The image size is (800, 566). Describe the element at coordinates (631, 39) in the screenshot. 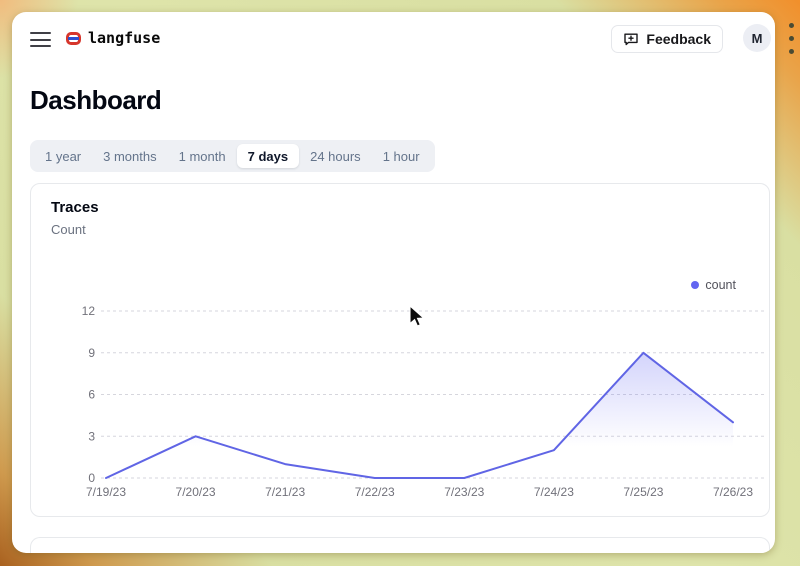

I see `message-plus-icon` at that location.